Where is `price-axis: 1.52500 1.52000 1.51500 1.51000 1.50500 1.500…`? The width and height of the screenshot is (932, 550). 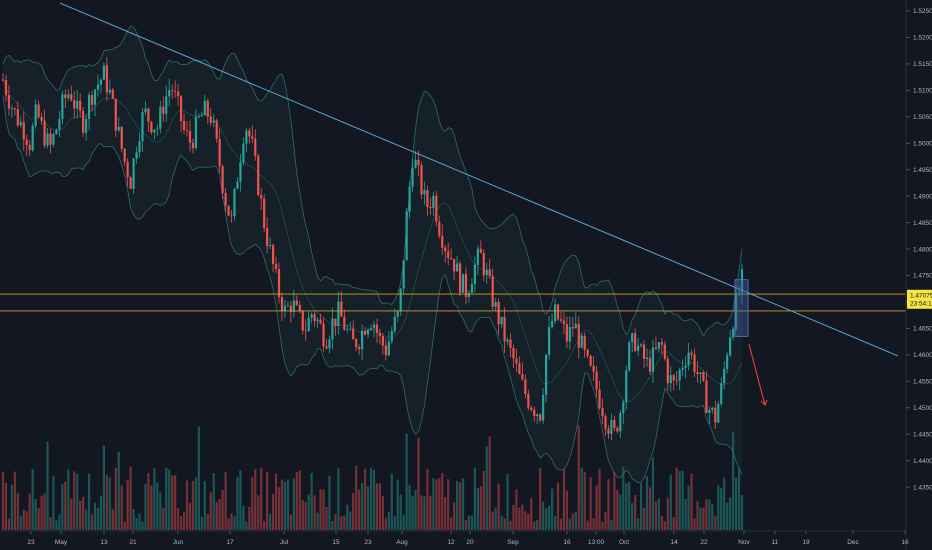
price-axis: 1.52500 1.52000 1.51500 1.51000 1.50500 1.500… is located at coordinates (919, 249).